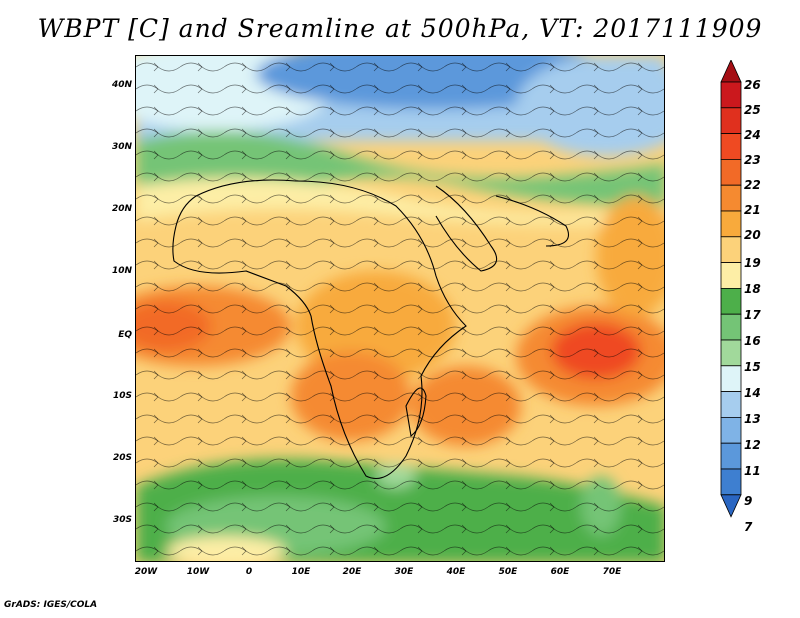  Describe the element at coordinates (731, 506) in the screenshot. I see `colorbar-bottom-arrow` at that location.